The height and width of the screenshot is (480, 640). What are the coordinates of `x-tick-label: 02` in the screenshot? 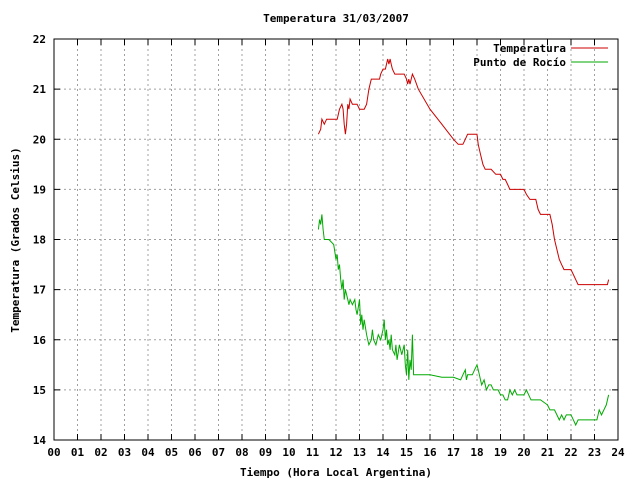 It's located at (100, 452).